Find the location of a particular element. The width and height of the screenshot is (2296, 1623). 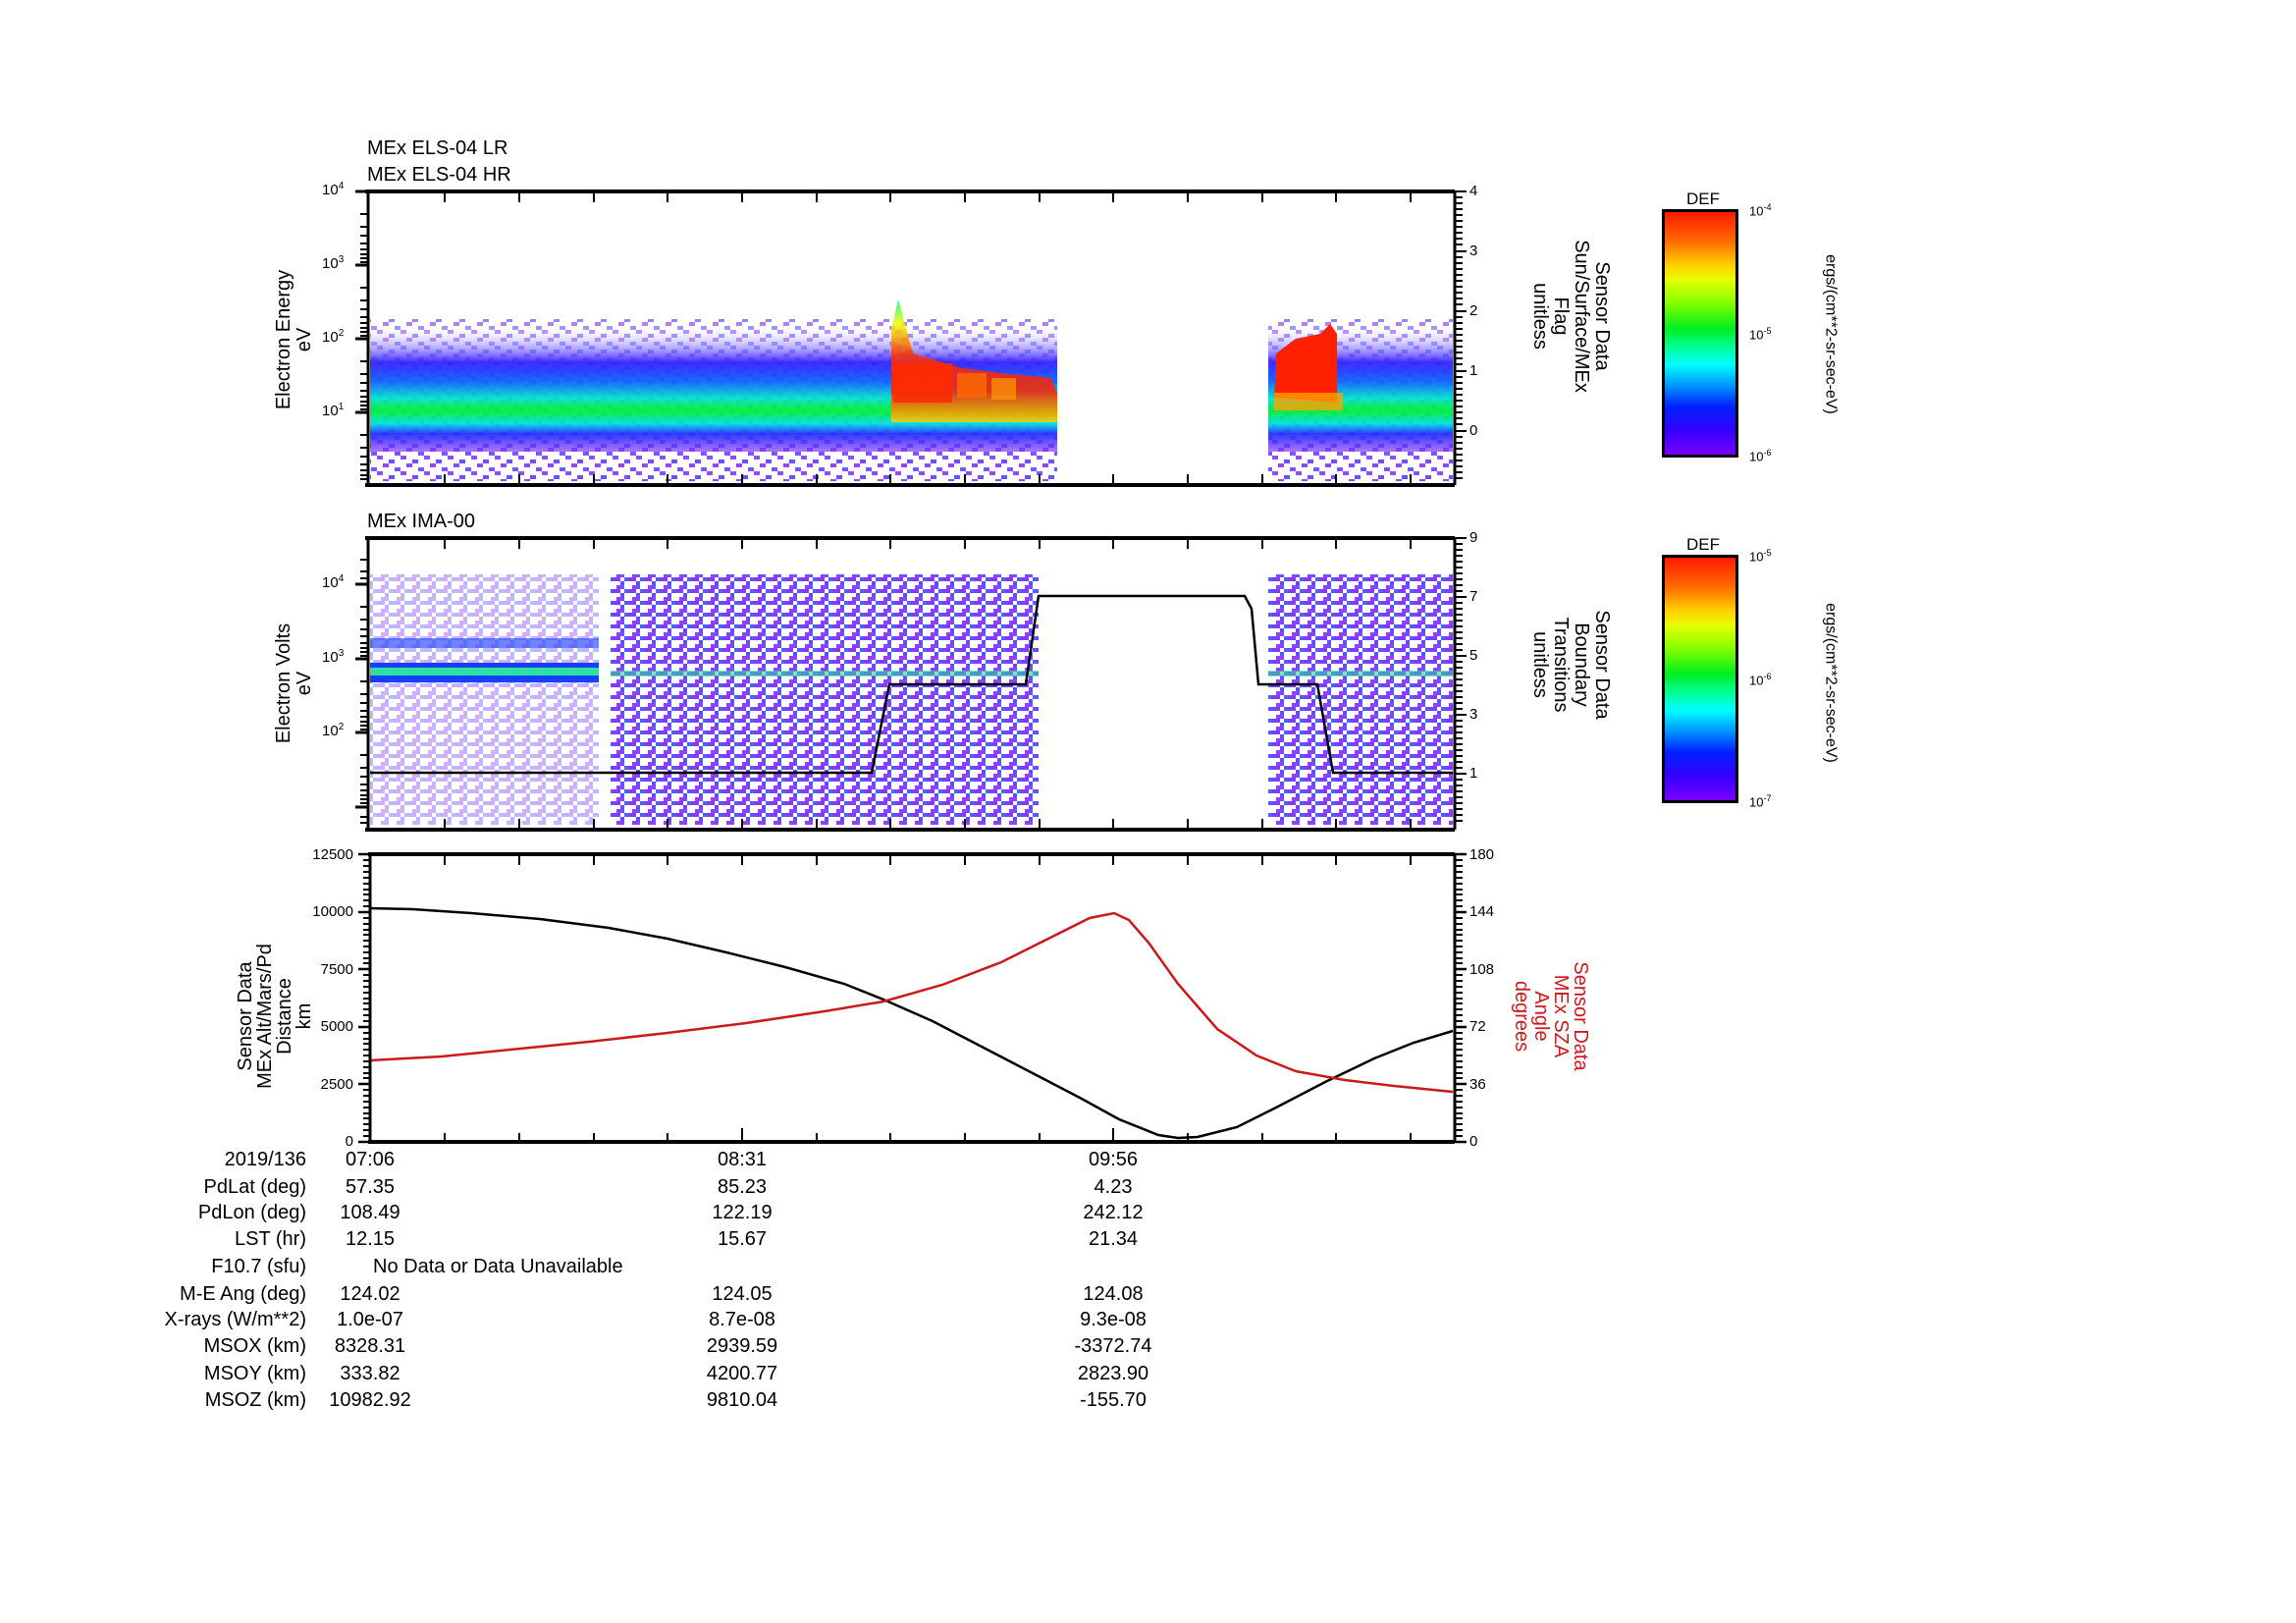

orbit-axes is located at coordinates (912, 998).